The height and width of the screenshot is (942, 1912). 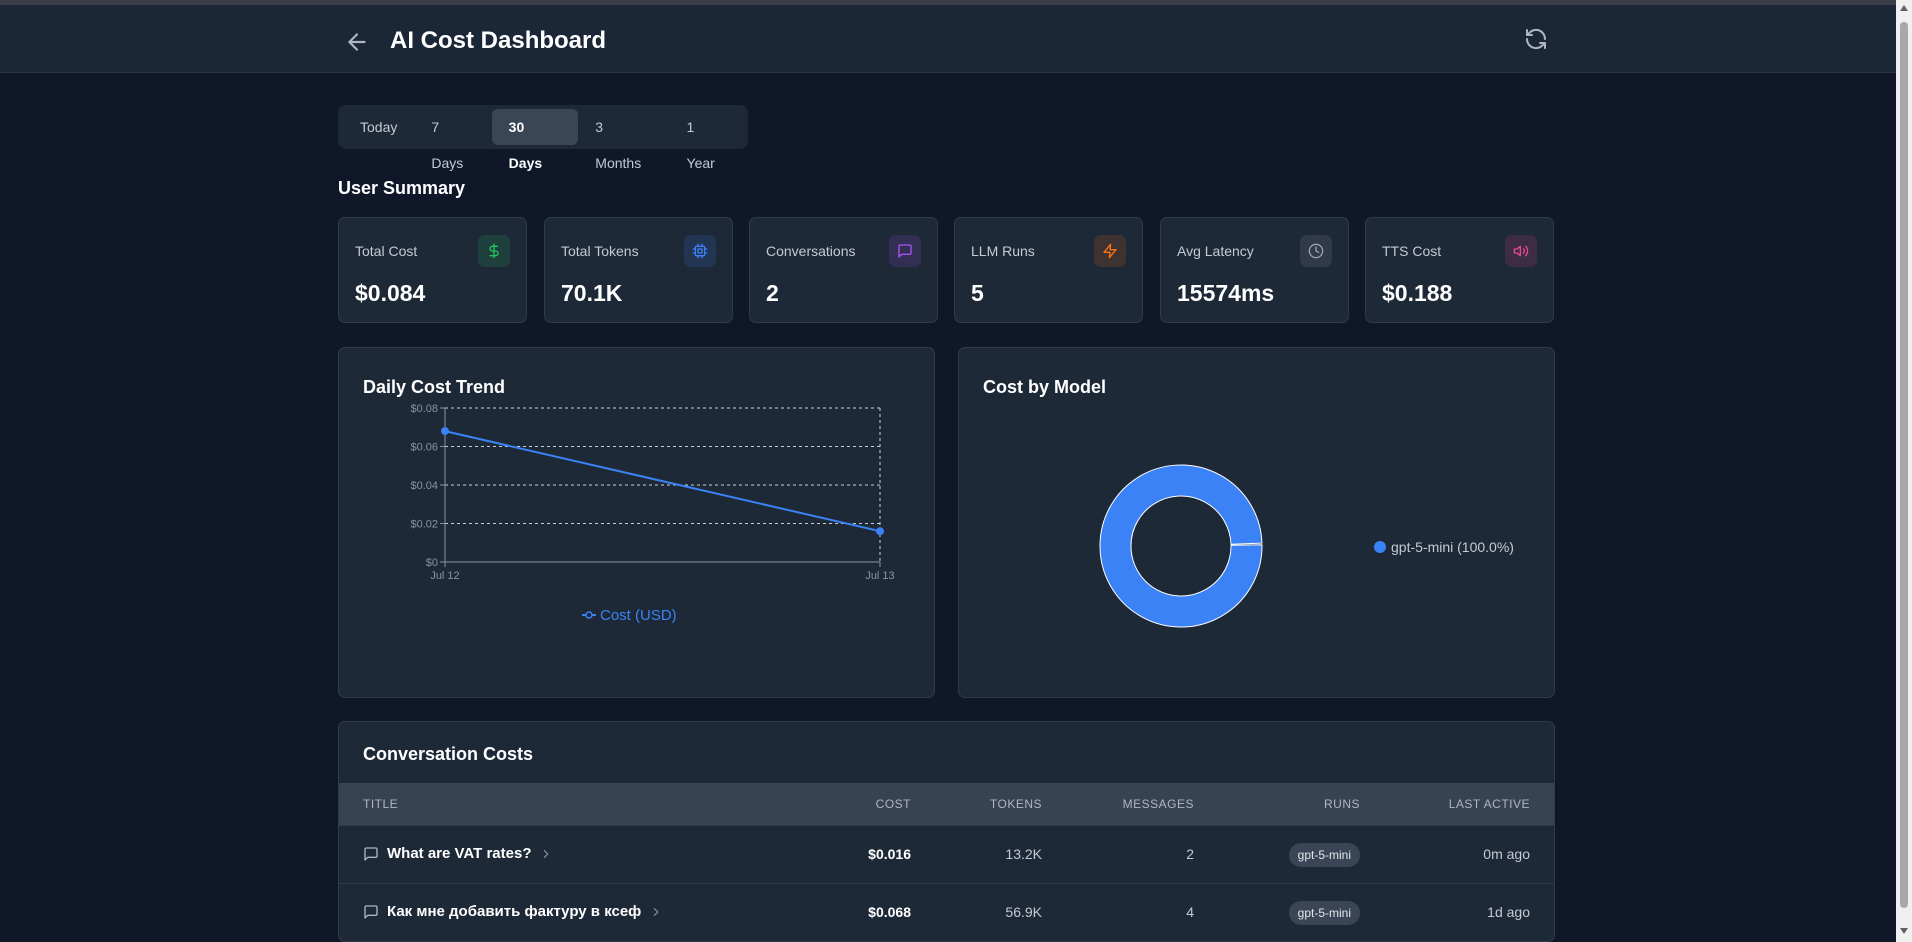 What do you see at coordinates (424, 448) in the screenshot?
I see `y-tick-label: $0.06` at bounding box center [424, 448].